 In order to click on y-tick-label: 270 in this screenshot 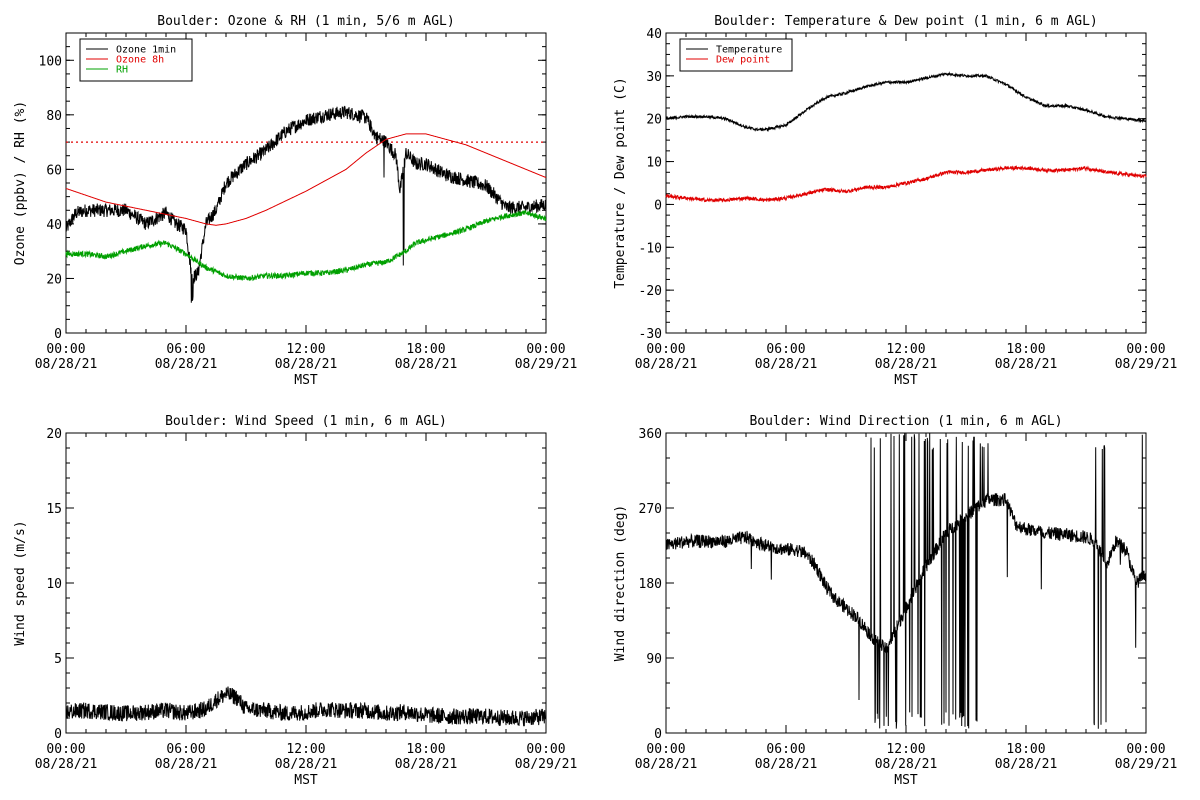, I will do `click(650, 509)`.